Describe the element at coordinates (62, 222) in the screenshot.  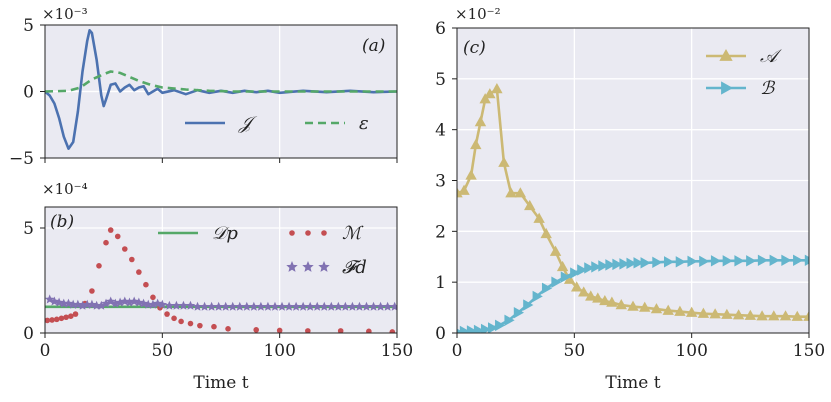
I see `panel-b-label: (b)` at that location.